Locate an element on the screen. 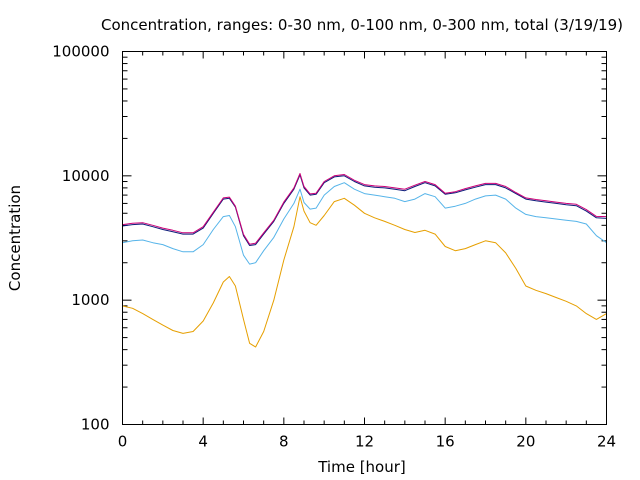 Image resolution: width=640 pixels, height=480 pixels. x-tick-label: 20 is located at coordinates (525, 442).